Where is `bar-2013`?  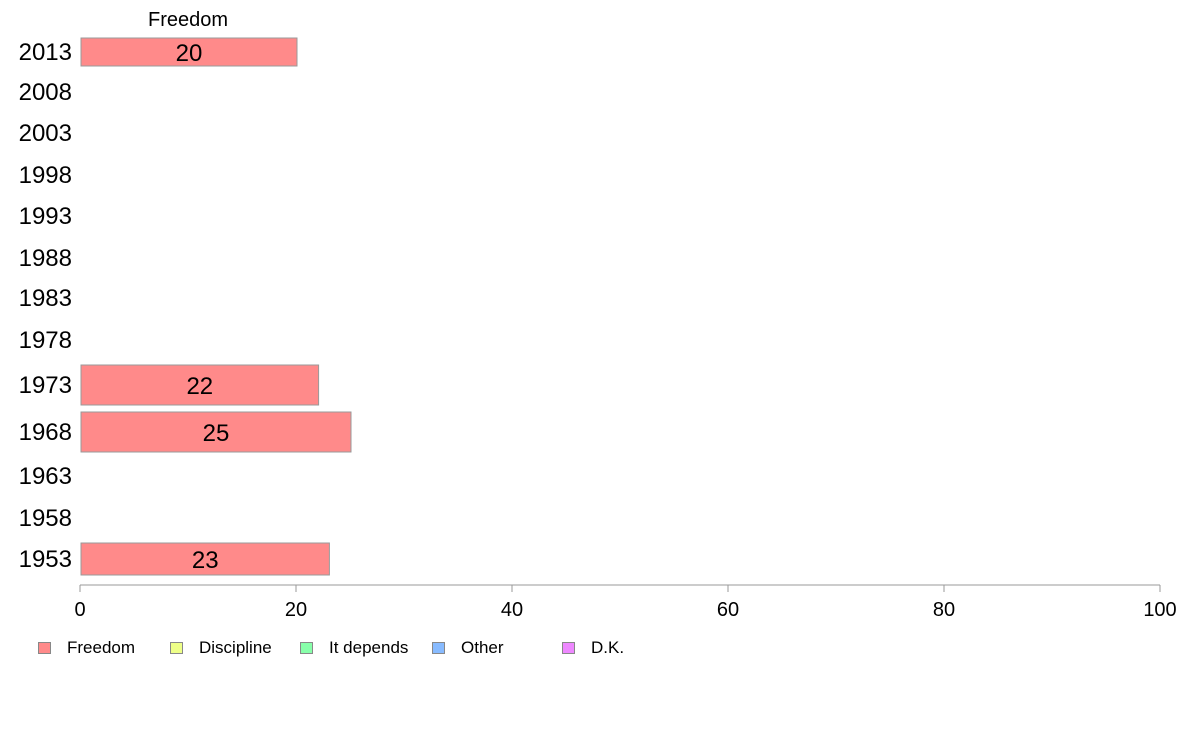 bar-2013 is located at coordinates (189, 52).